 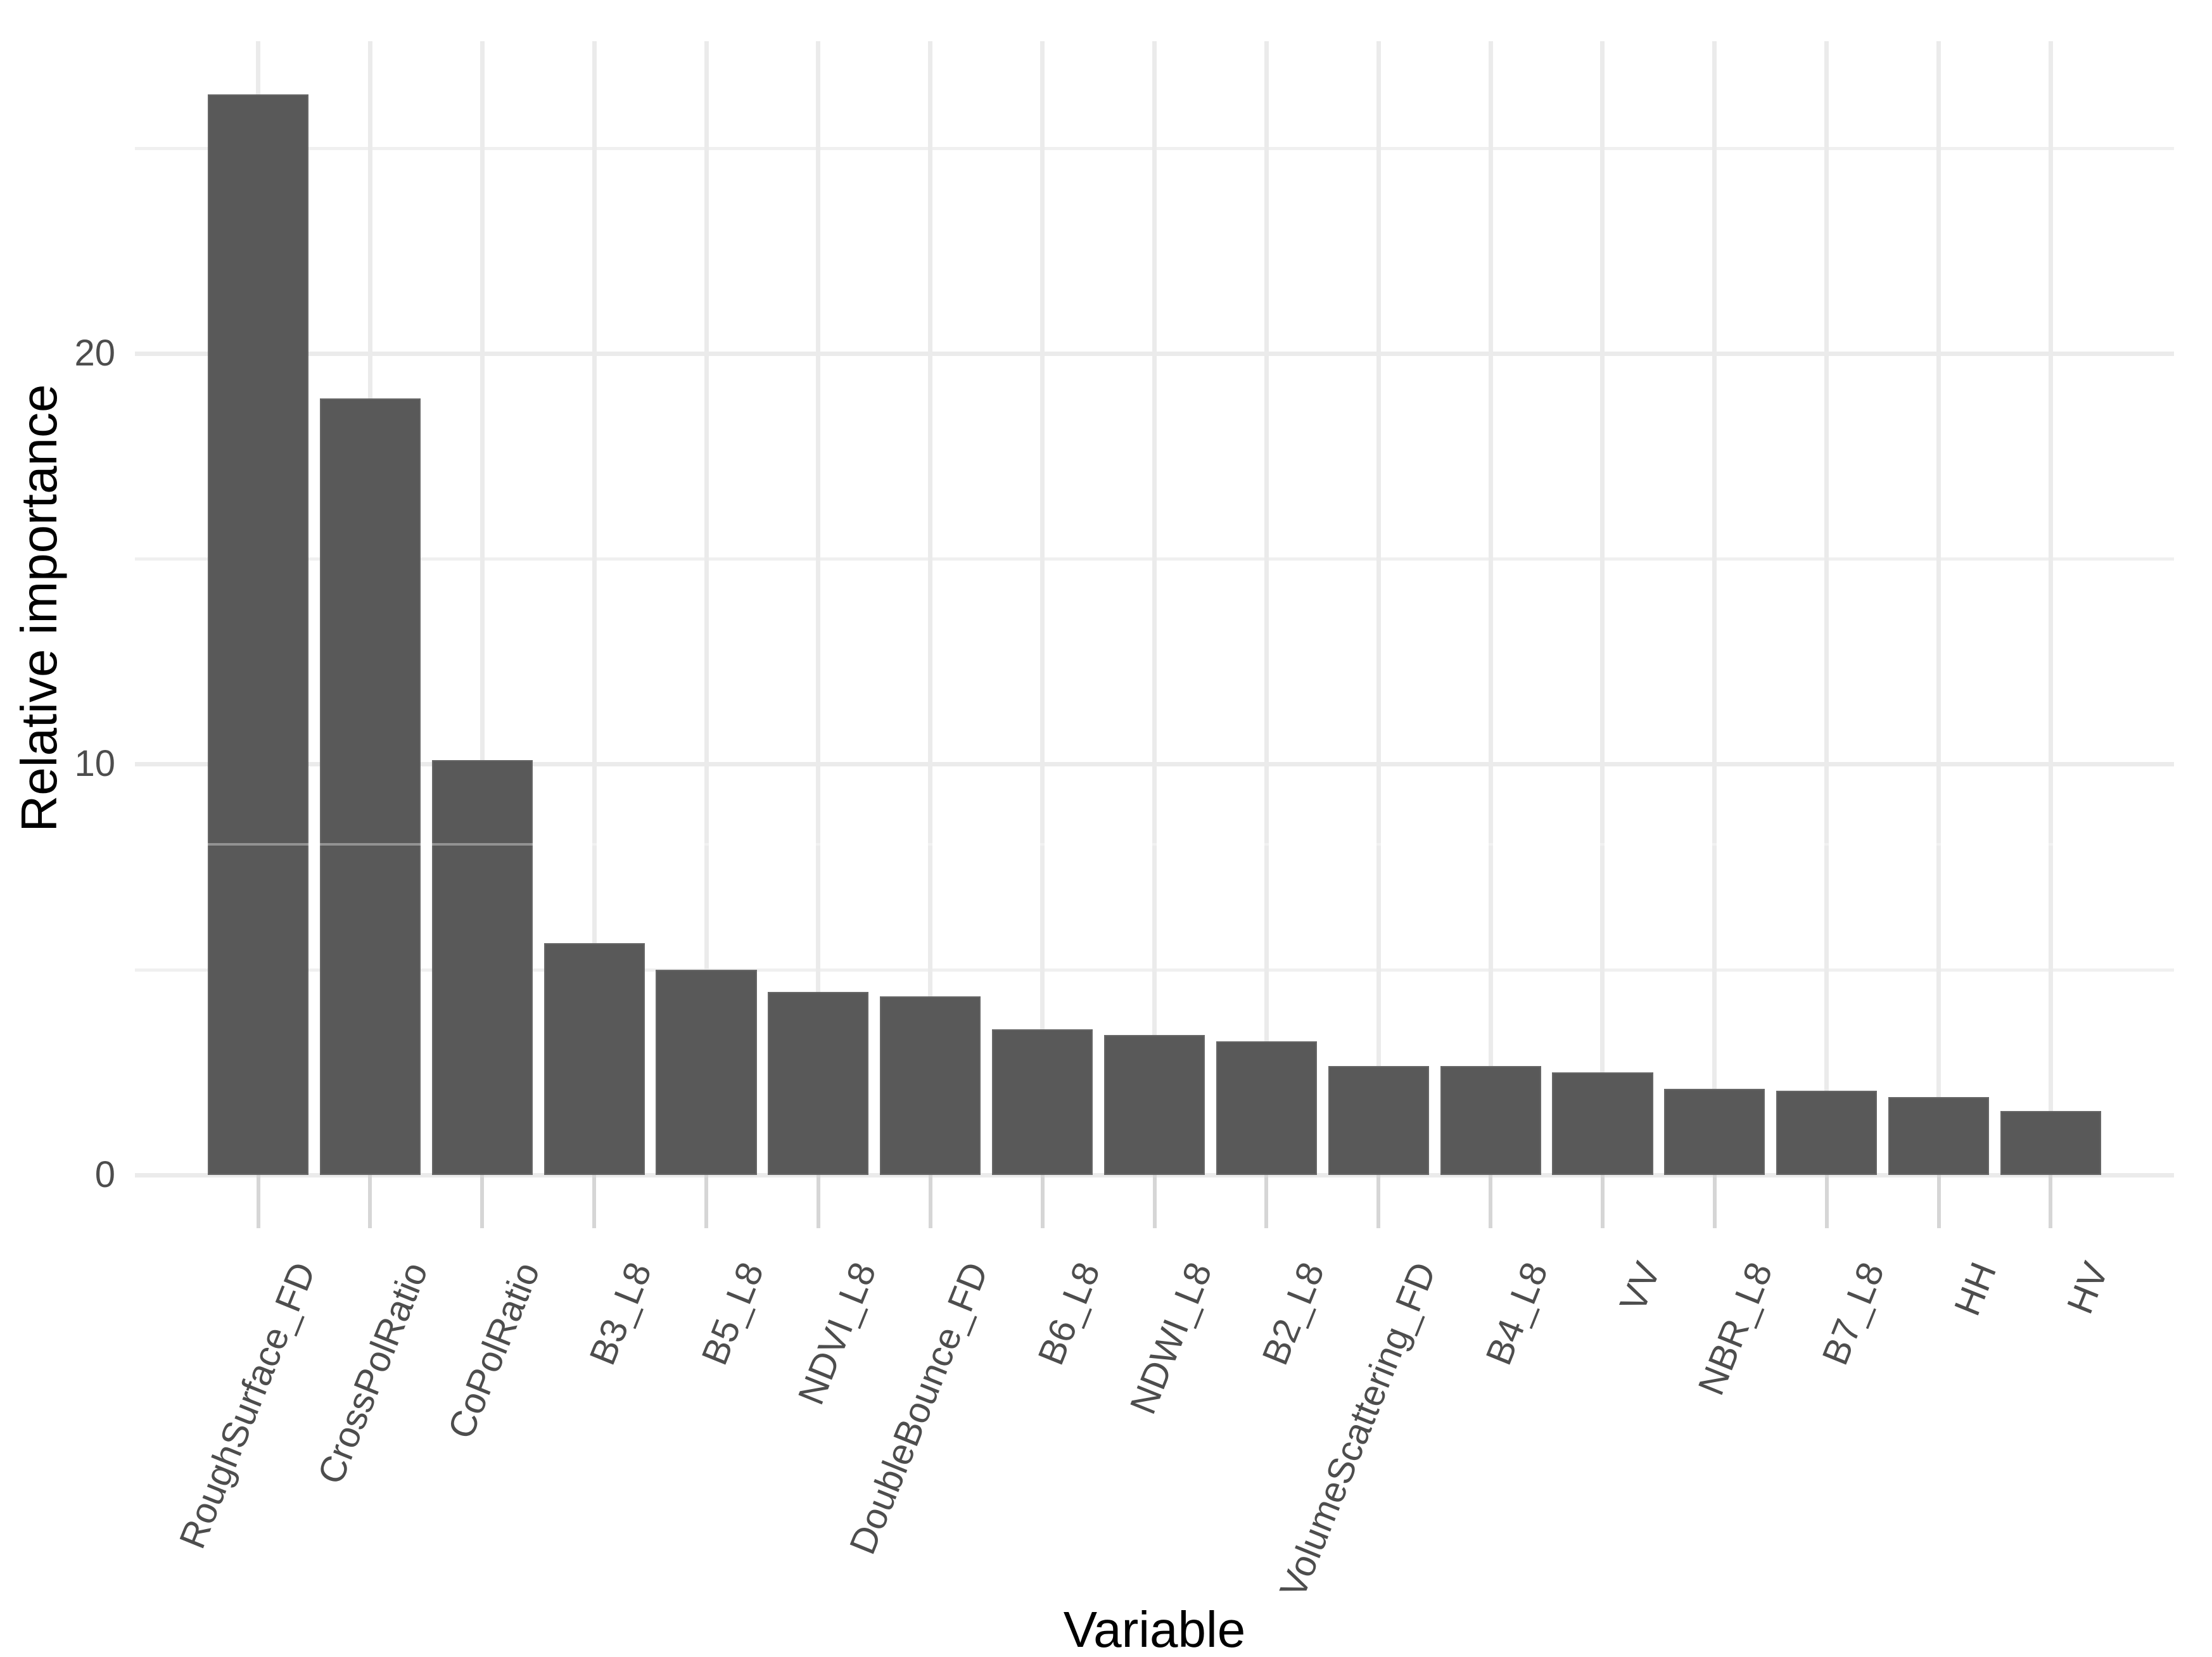 What do you see at coordinates (1069, 1313) in the screenshot?
I see `x-tick-label: B6_L8` at bounding box center [1069, 1313].